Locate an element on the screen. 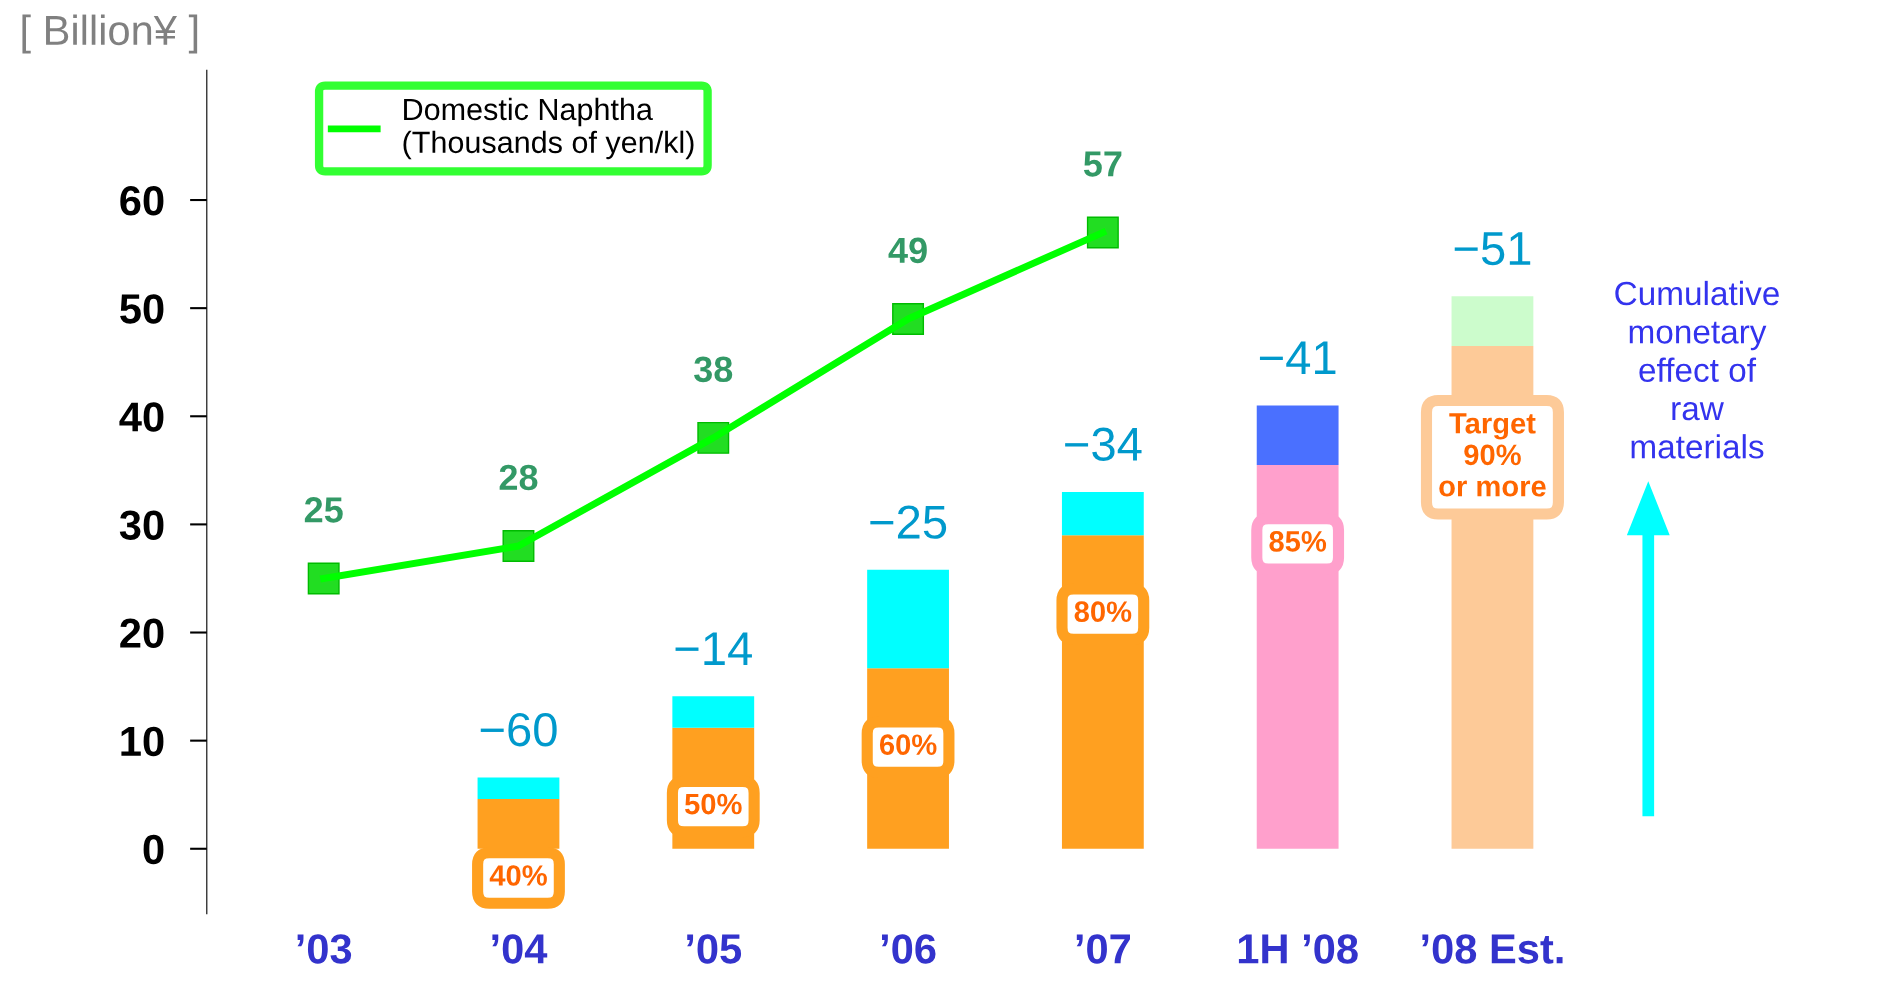 This screenshot has height=1004, width=1880. y-tick-label: 30 is located at coordinates (141, 525).